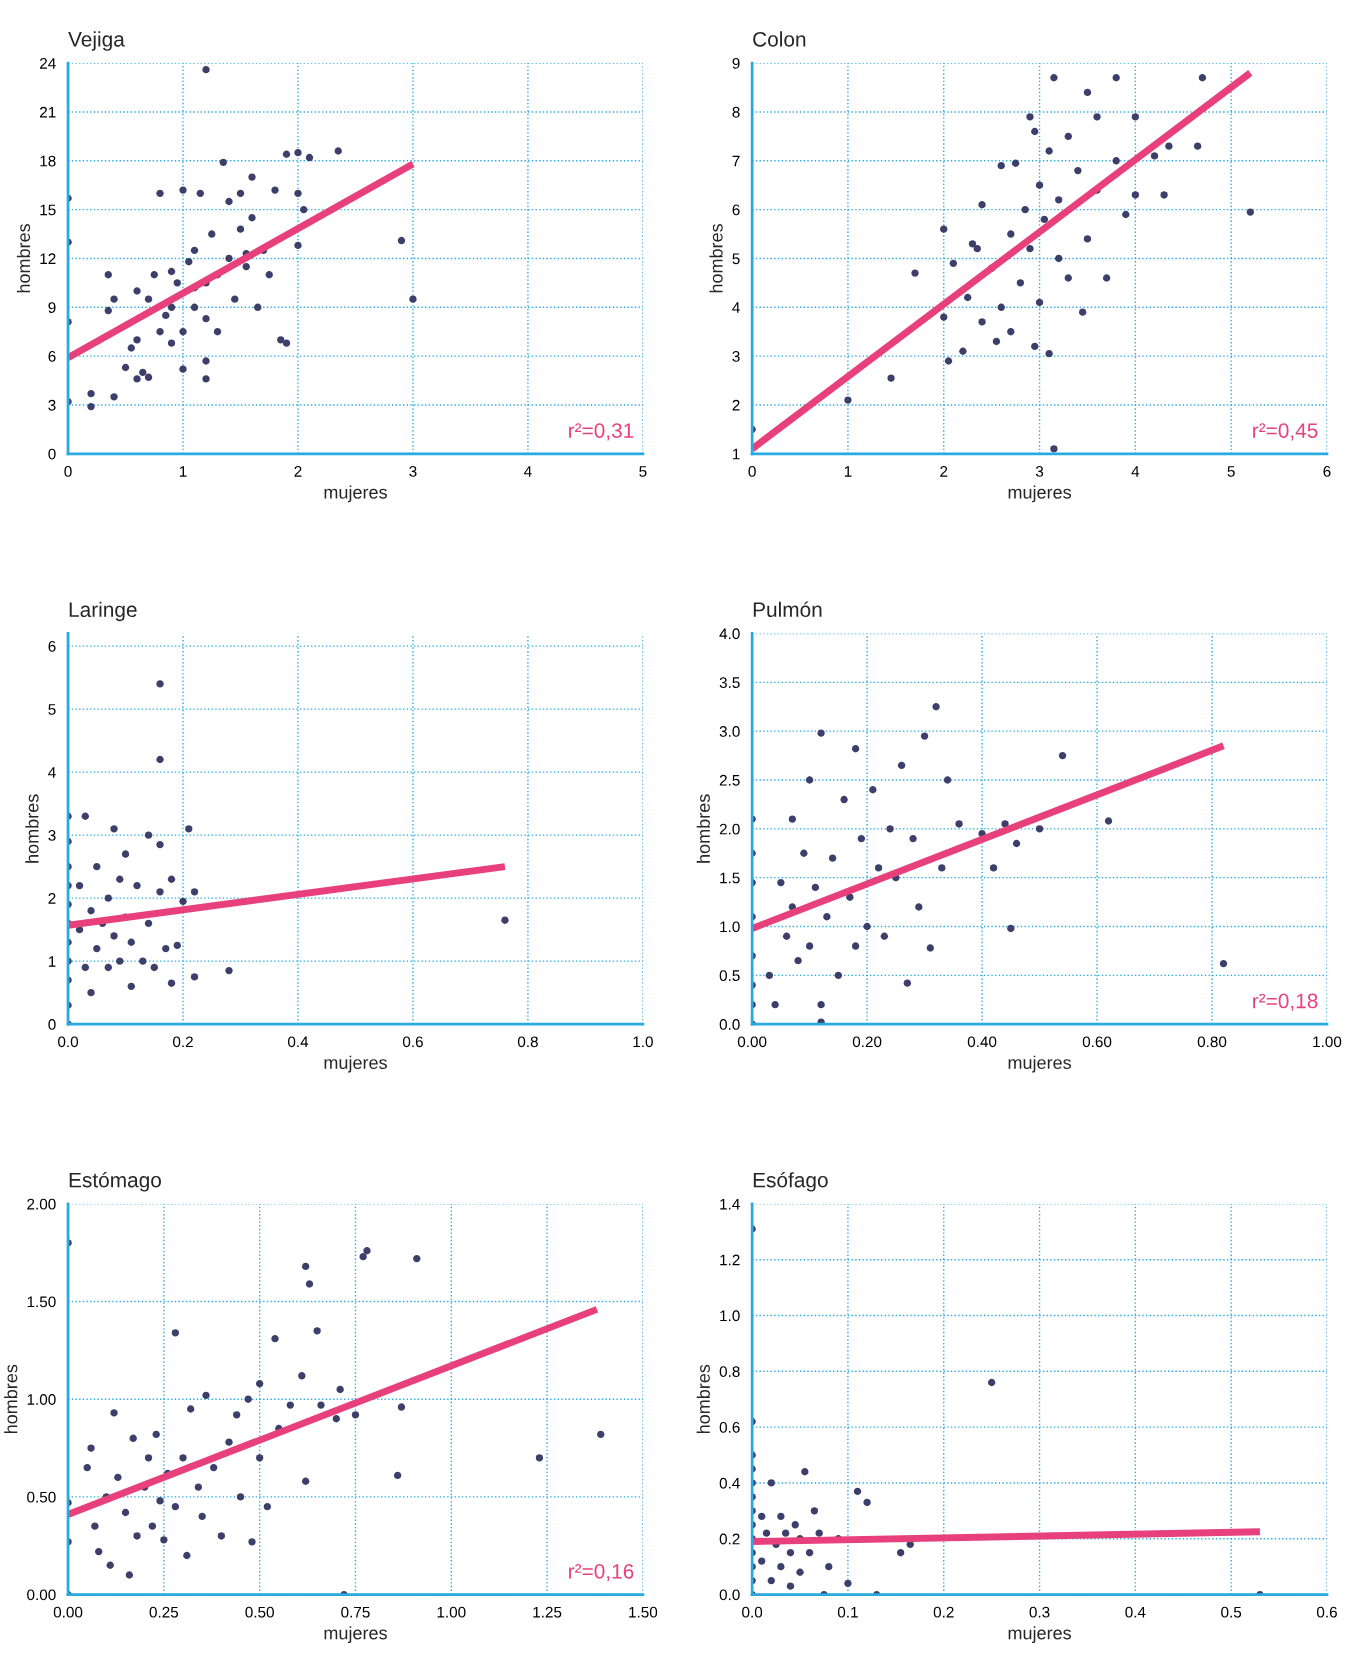 Image resolution: width=1361 pixels, height=1661 pixels. I want to click on x-tick-label: 1.0, so click(643, 1042).